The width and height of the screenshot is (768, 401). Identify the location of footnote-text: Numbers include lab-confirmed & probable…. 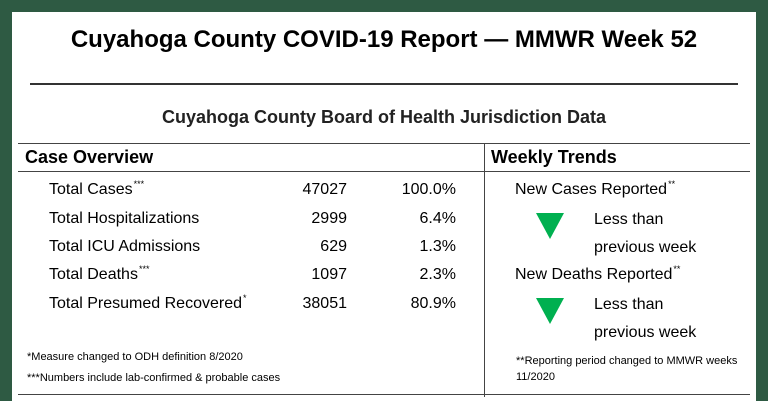
(160, 378).